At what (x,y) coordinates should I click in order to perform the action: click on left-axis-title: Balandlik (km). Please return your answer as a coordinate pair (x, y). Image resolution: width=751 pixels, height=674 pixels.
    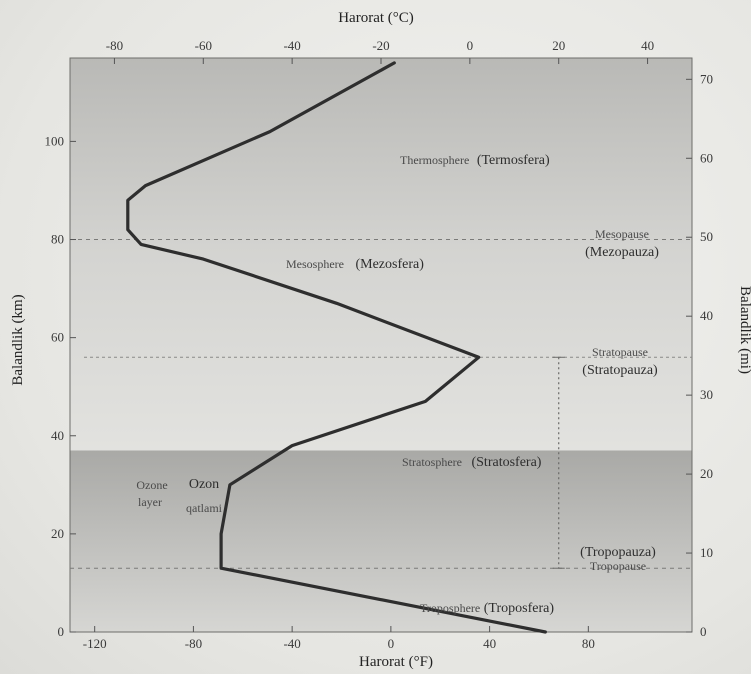
    Looking at the image, I should click on (18, 339).